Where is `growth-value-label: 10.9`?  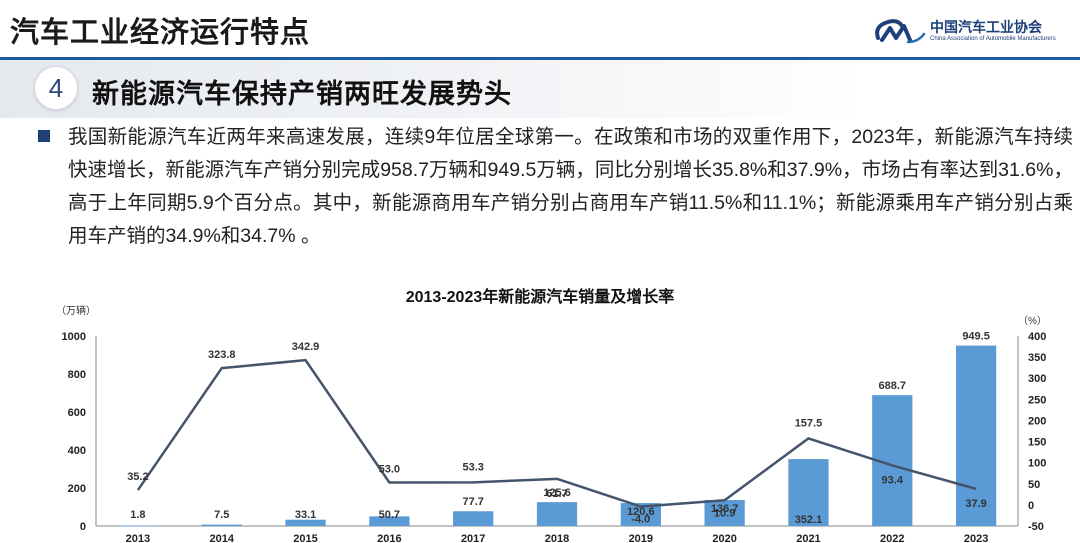
growth-value-label: 10.9 is located at coordinates (724, 513).